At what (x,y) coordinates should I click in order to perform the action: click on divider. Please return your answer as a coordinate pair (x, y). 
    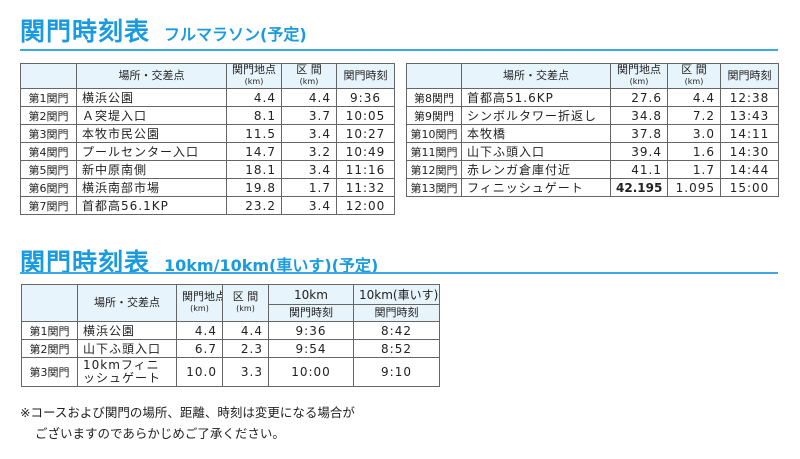
    Looking at the image, I should click on (399, 273).